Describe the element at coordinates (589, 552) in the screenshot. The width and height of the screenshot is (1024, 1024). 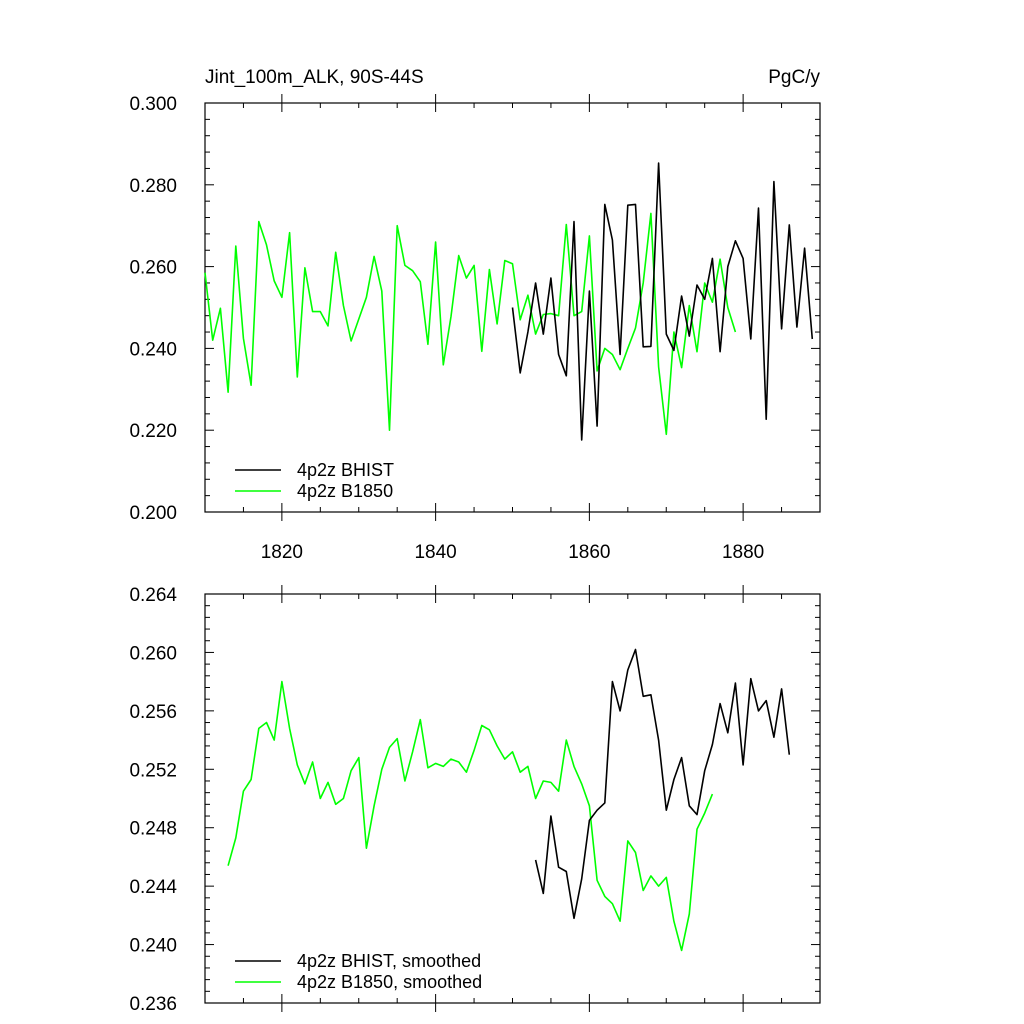
I see `top-x-tick-label: 1860` at that location.